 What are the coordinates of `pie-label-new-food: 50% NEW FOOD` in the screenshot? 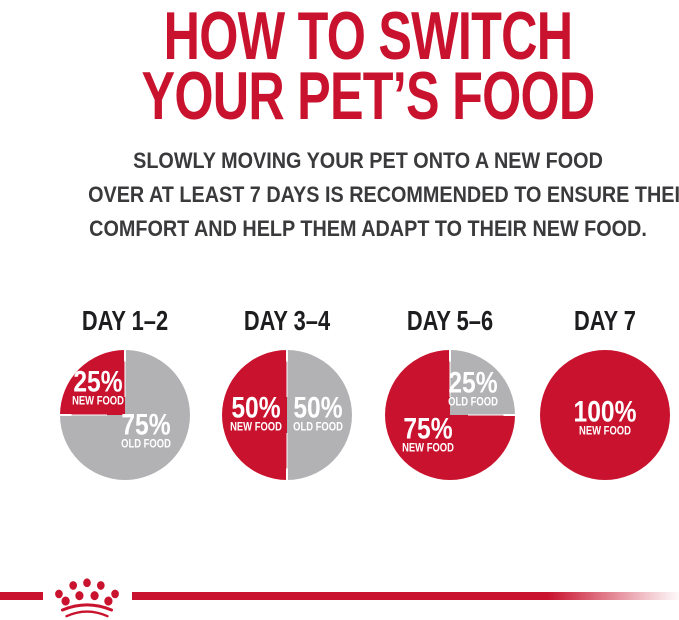 It's located at (255, 413).